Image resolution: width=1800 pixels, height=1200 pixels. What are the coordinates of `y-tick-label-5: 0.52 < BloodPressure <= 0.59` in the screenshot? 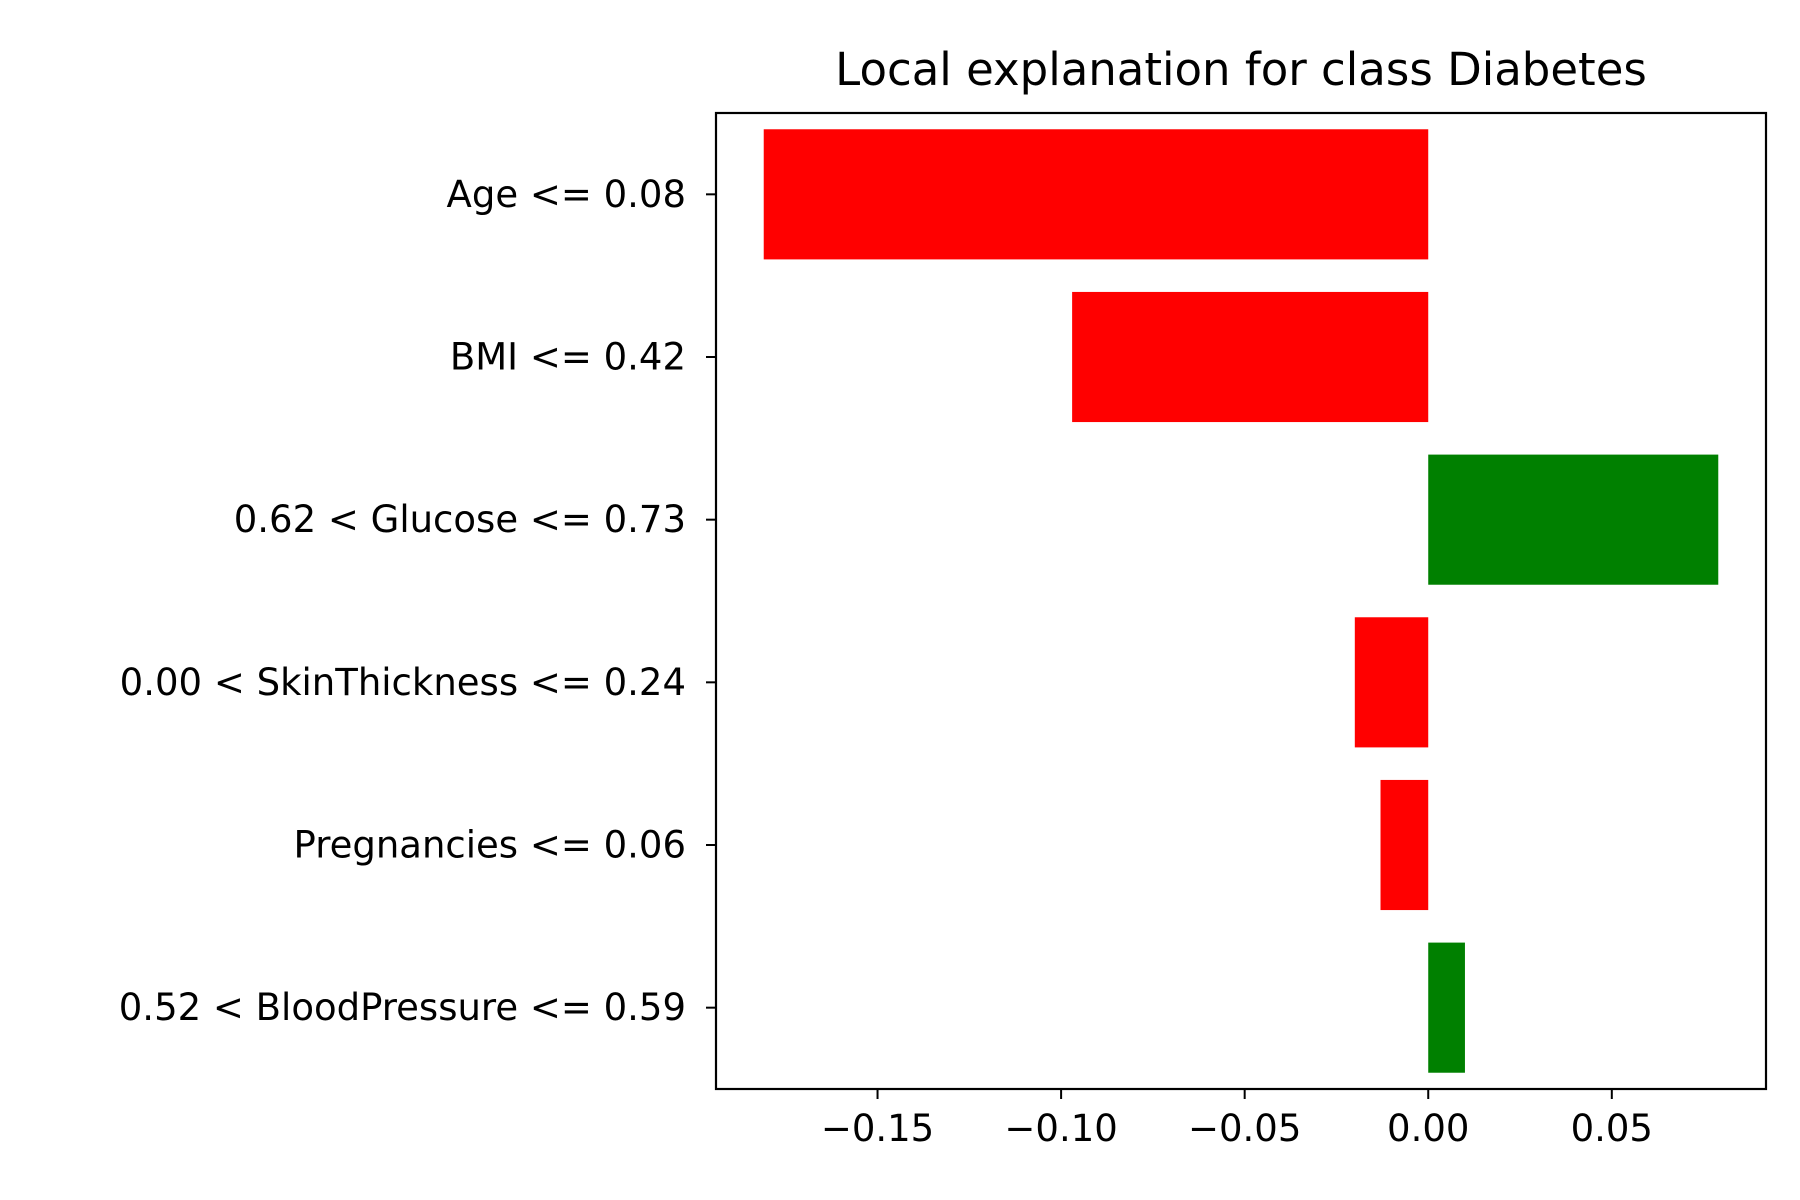 It's located at (402, 1007).